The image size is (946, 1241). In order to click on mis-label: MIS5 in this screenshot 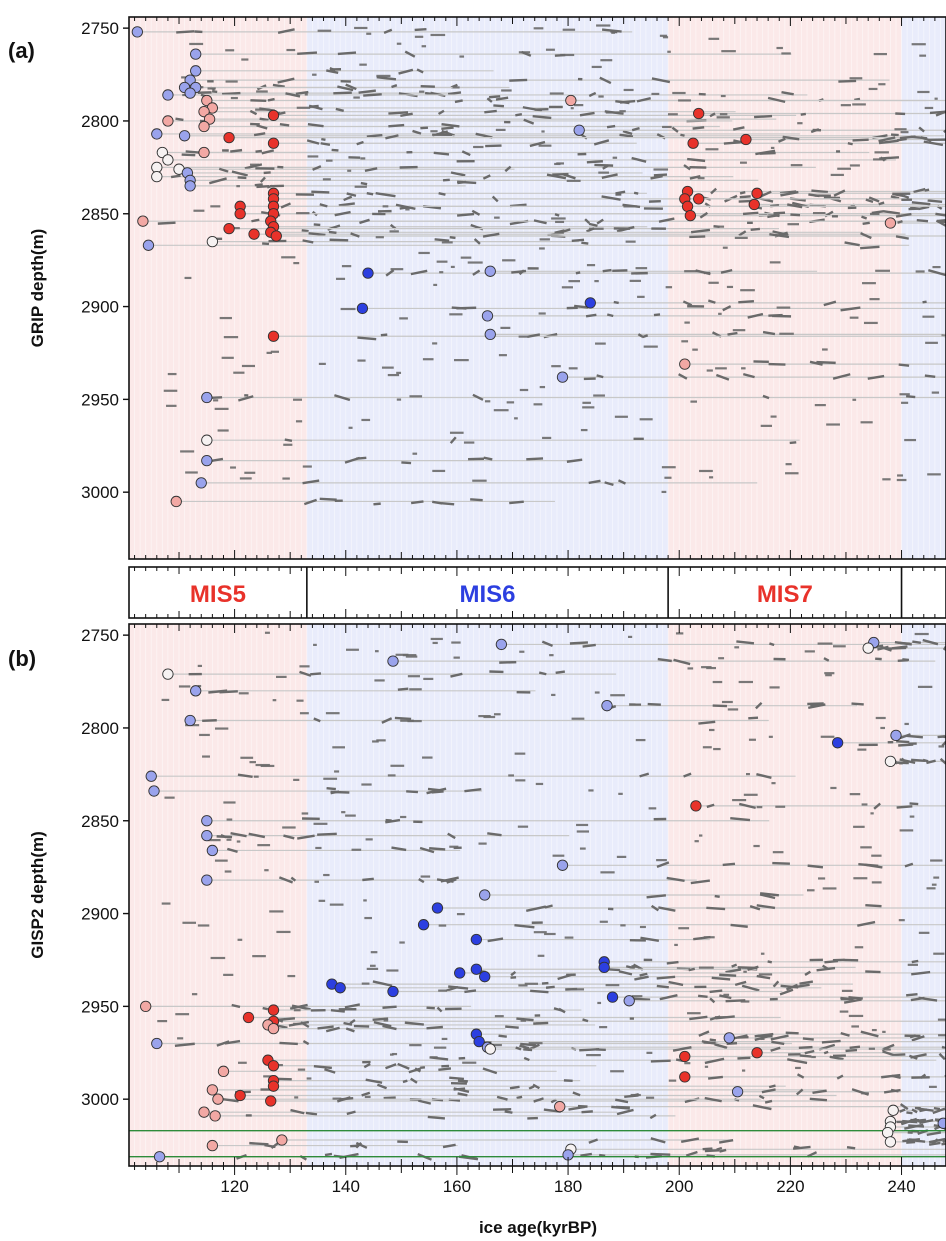, I will do `click(218, 594)`.